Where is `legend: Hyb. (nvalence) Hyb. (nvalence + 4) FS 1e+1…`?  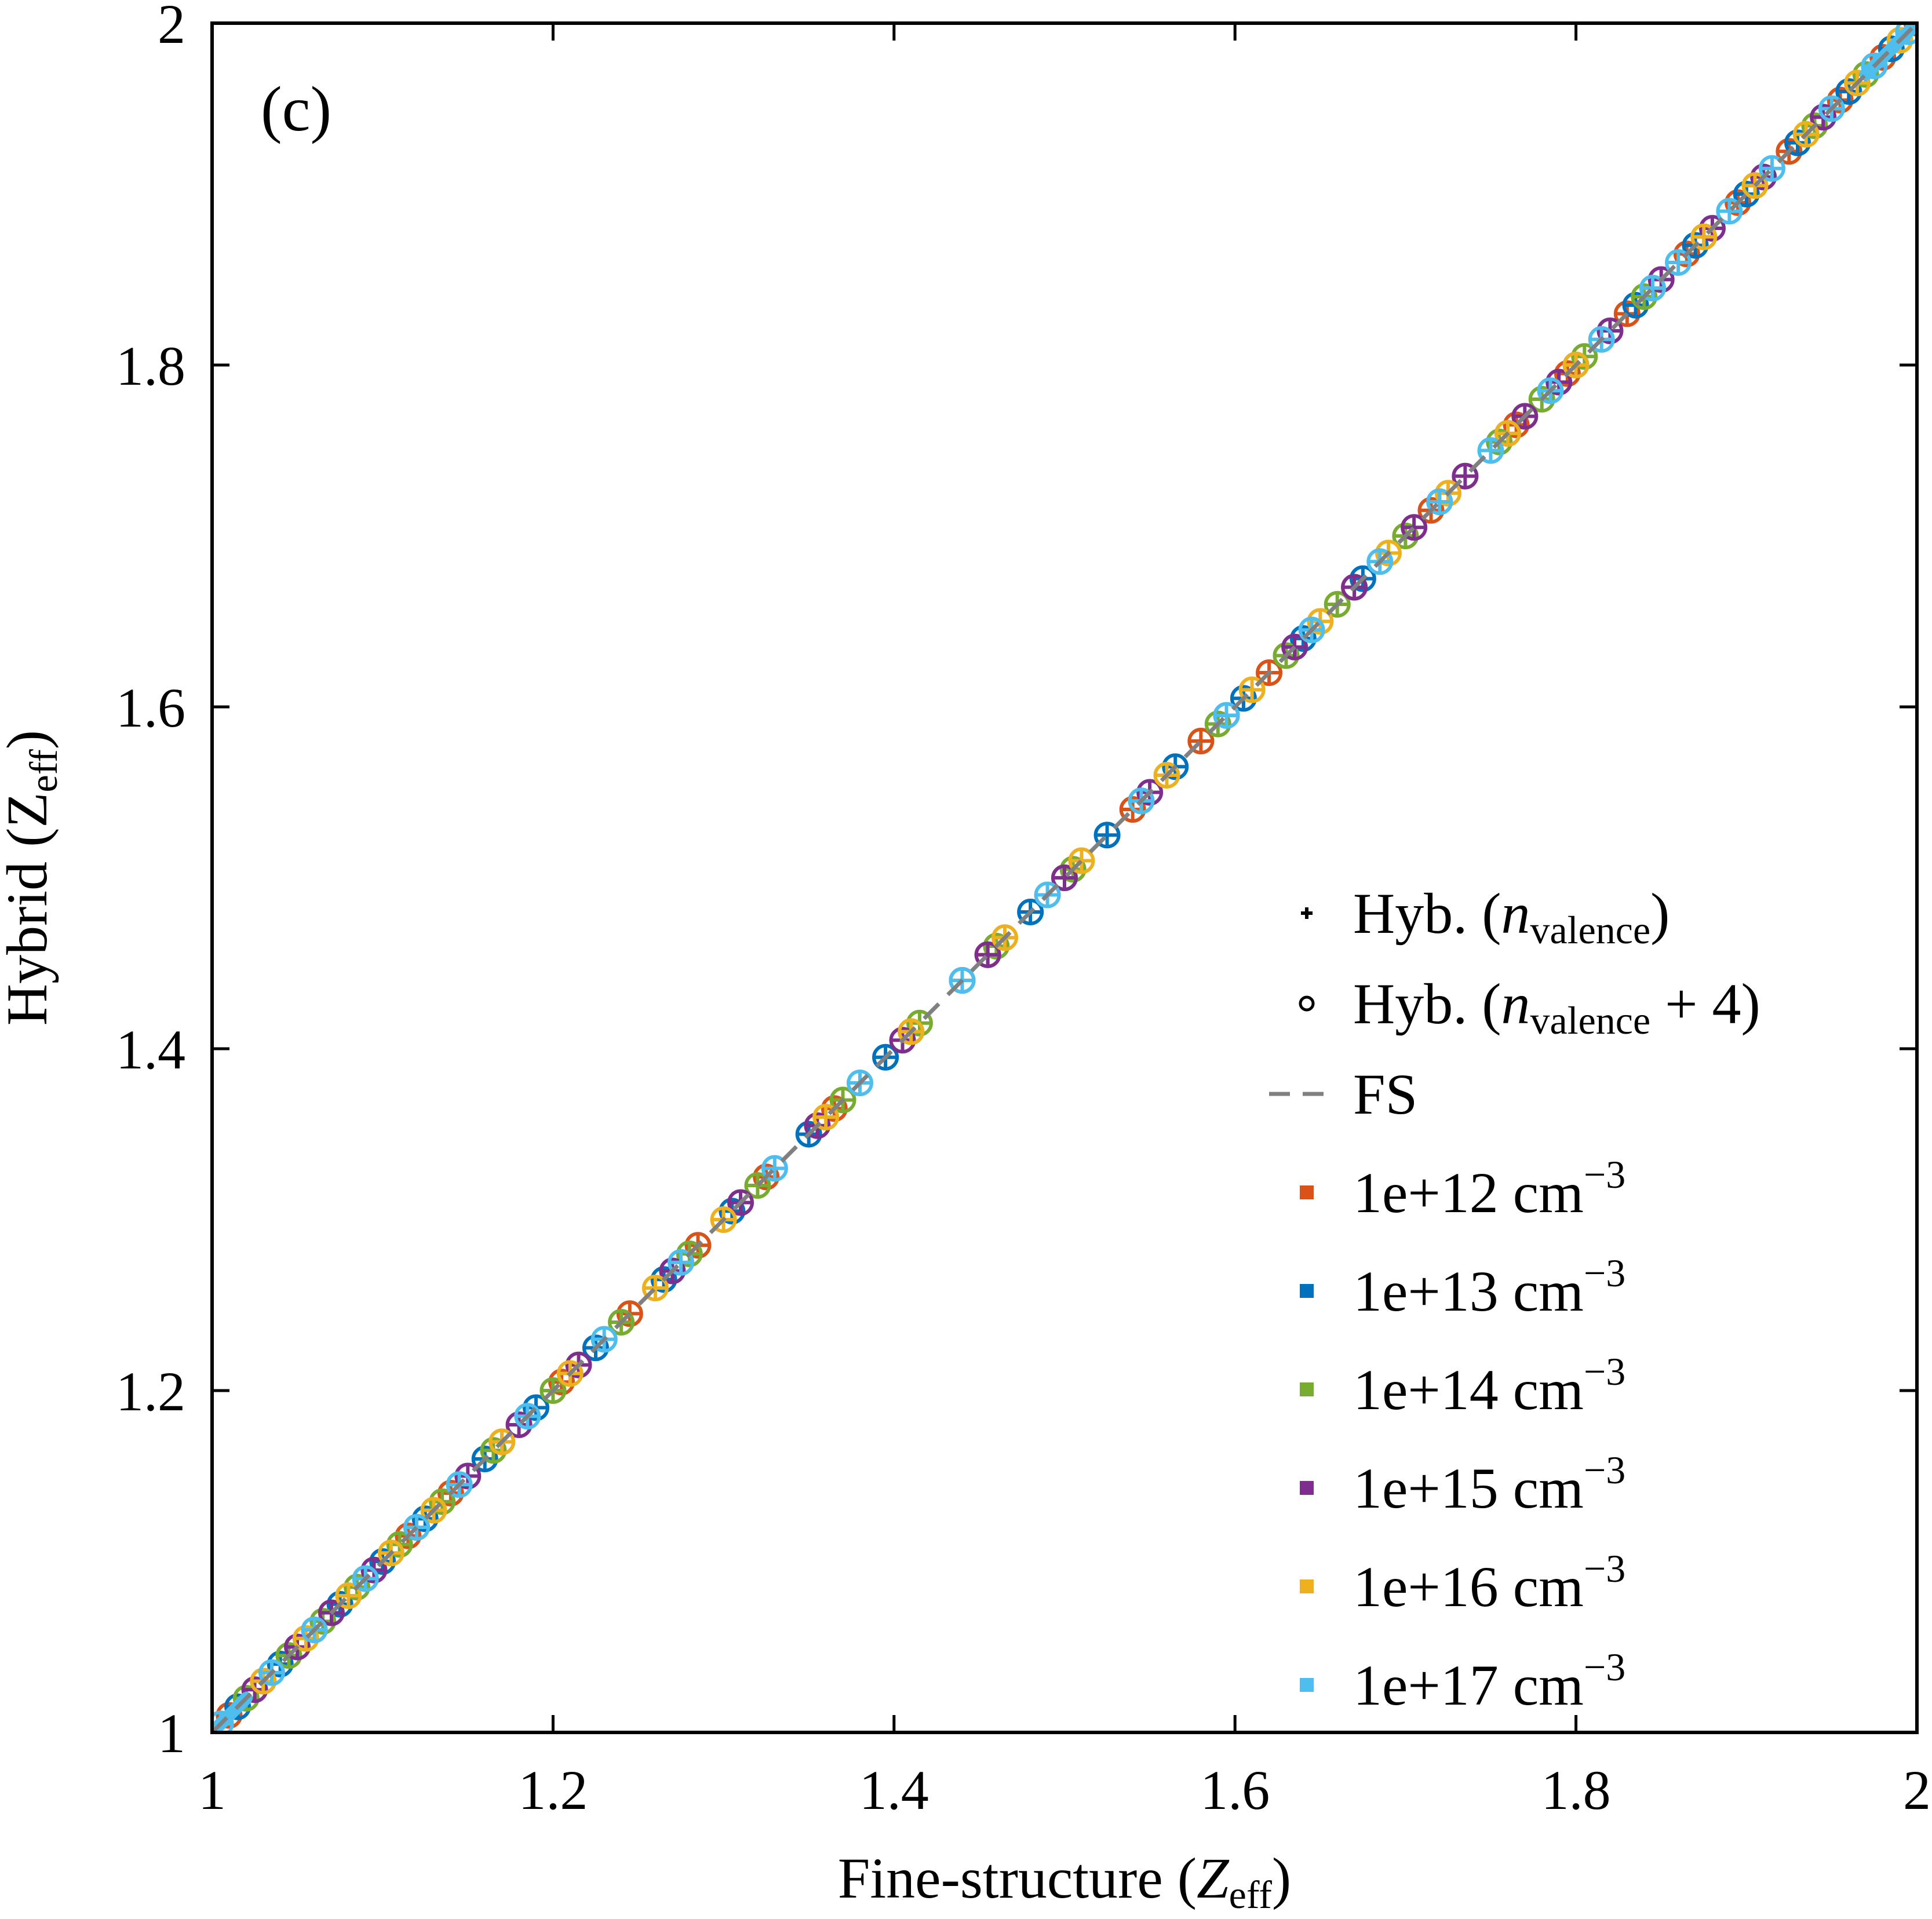 legend: Hyb. (nvalence) Hyb. (nvalence + 4) FS 1e+1… is located at coordinates (1515, 1299).